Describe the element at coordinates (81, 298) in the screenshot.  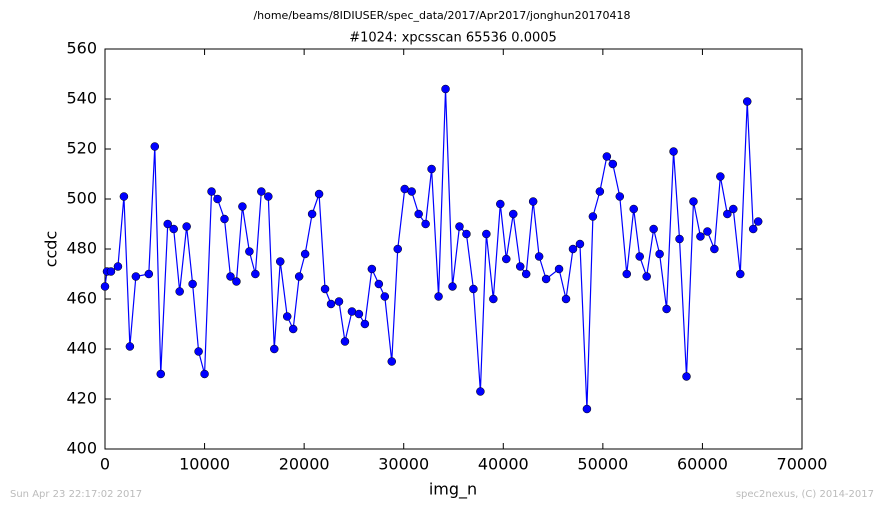
I see `y-tick-label: 460` at that location.